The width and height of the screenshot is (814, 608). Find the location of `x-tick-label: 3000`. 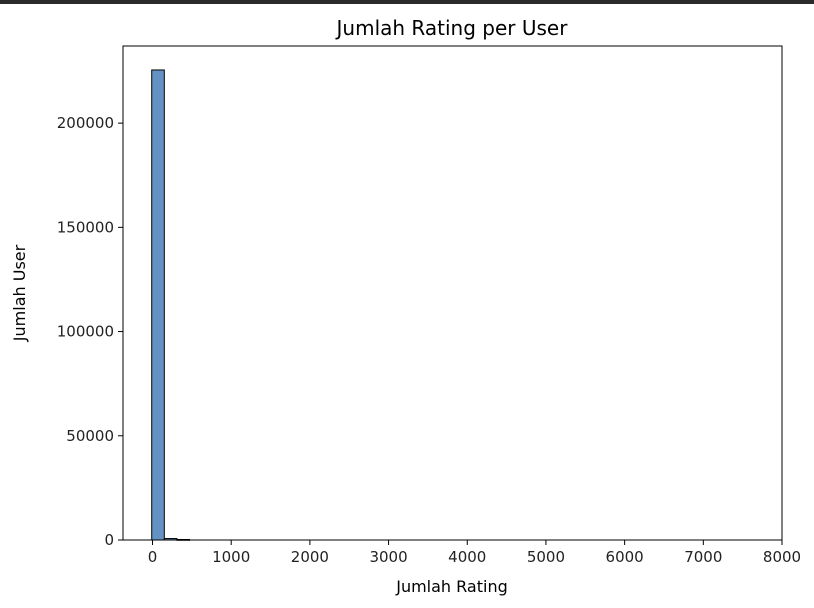

x-tick-label: 3000 is located at coordinates (388, 557).